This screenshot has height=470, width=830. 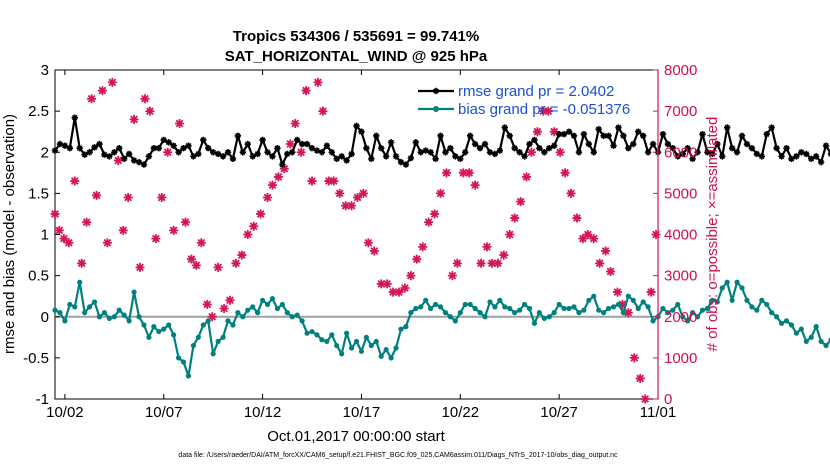 What do you see at coordinates (263, 412) in the screenshot?
I see `x-tick-label: 10/12` at bounding box center [263, 412].